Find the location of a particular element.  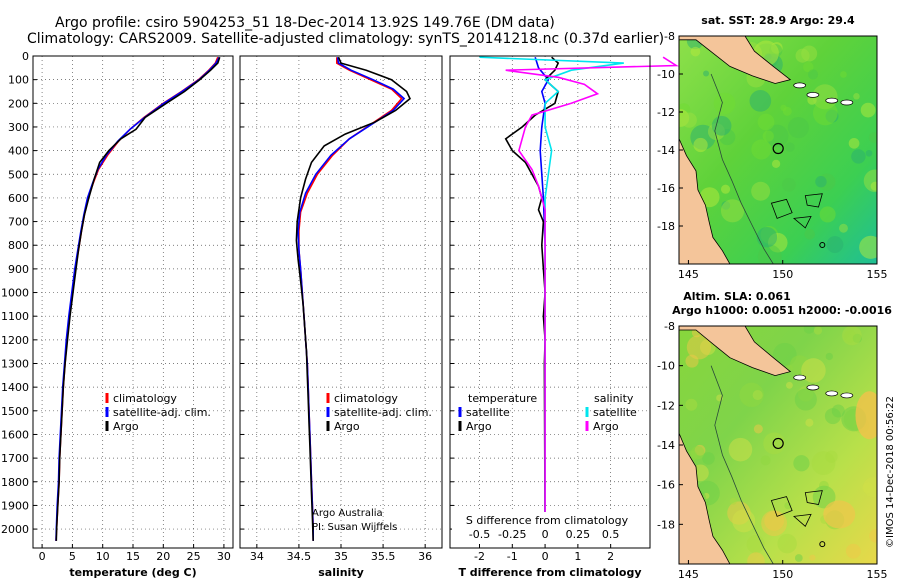

argo-marker is located at coordinates (778, 148).